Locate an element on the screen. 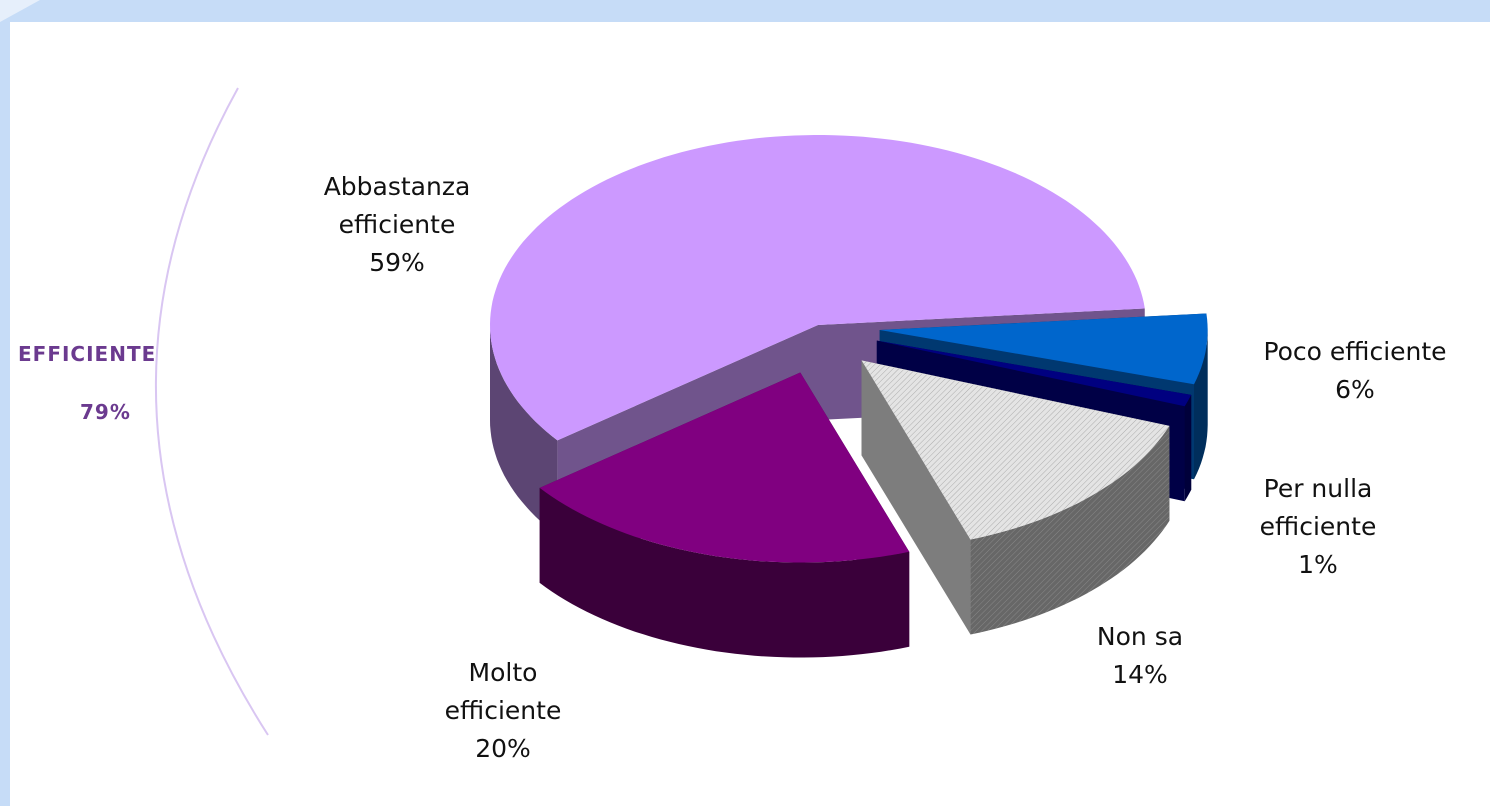 This screenshot has height=806, width=1490. annotation-text: 79% is located at coordinates (105, 412).